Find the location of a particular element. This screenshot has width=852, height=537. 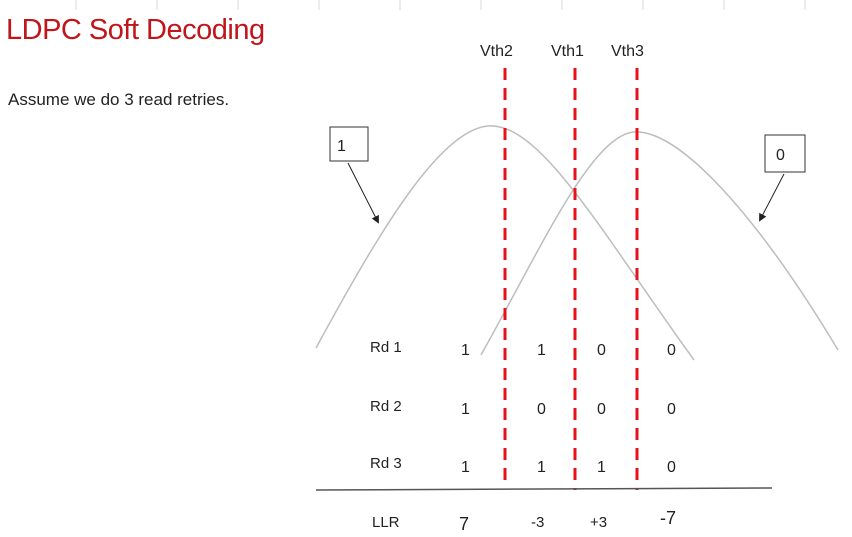

llr-label: LLR is located at coordinates (386, 522).